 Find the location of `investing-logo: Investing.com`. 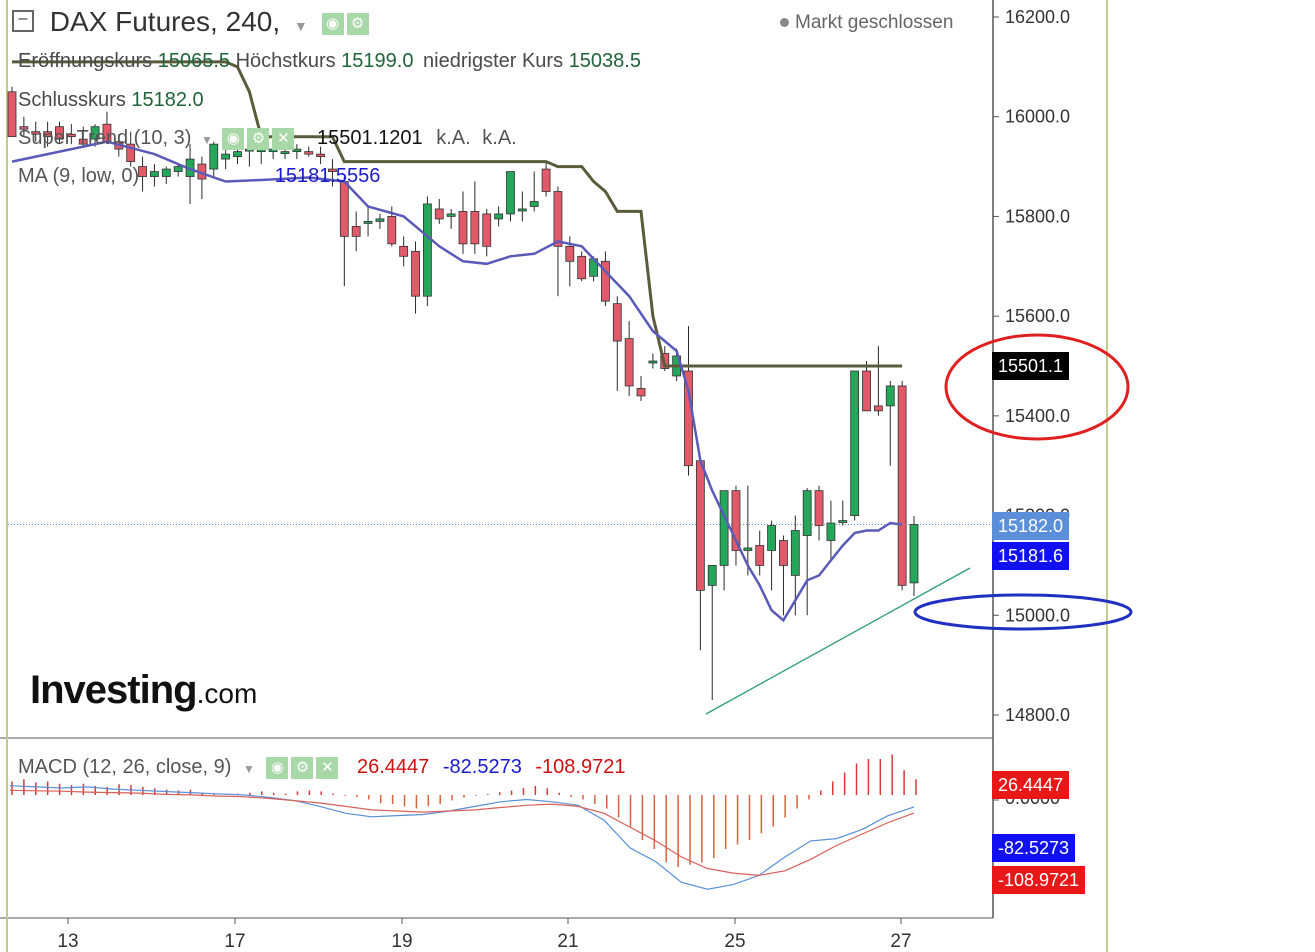

investing-logo: Investing.com is located at coordinates (143, 690).